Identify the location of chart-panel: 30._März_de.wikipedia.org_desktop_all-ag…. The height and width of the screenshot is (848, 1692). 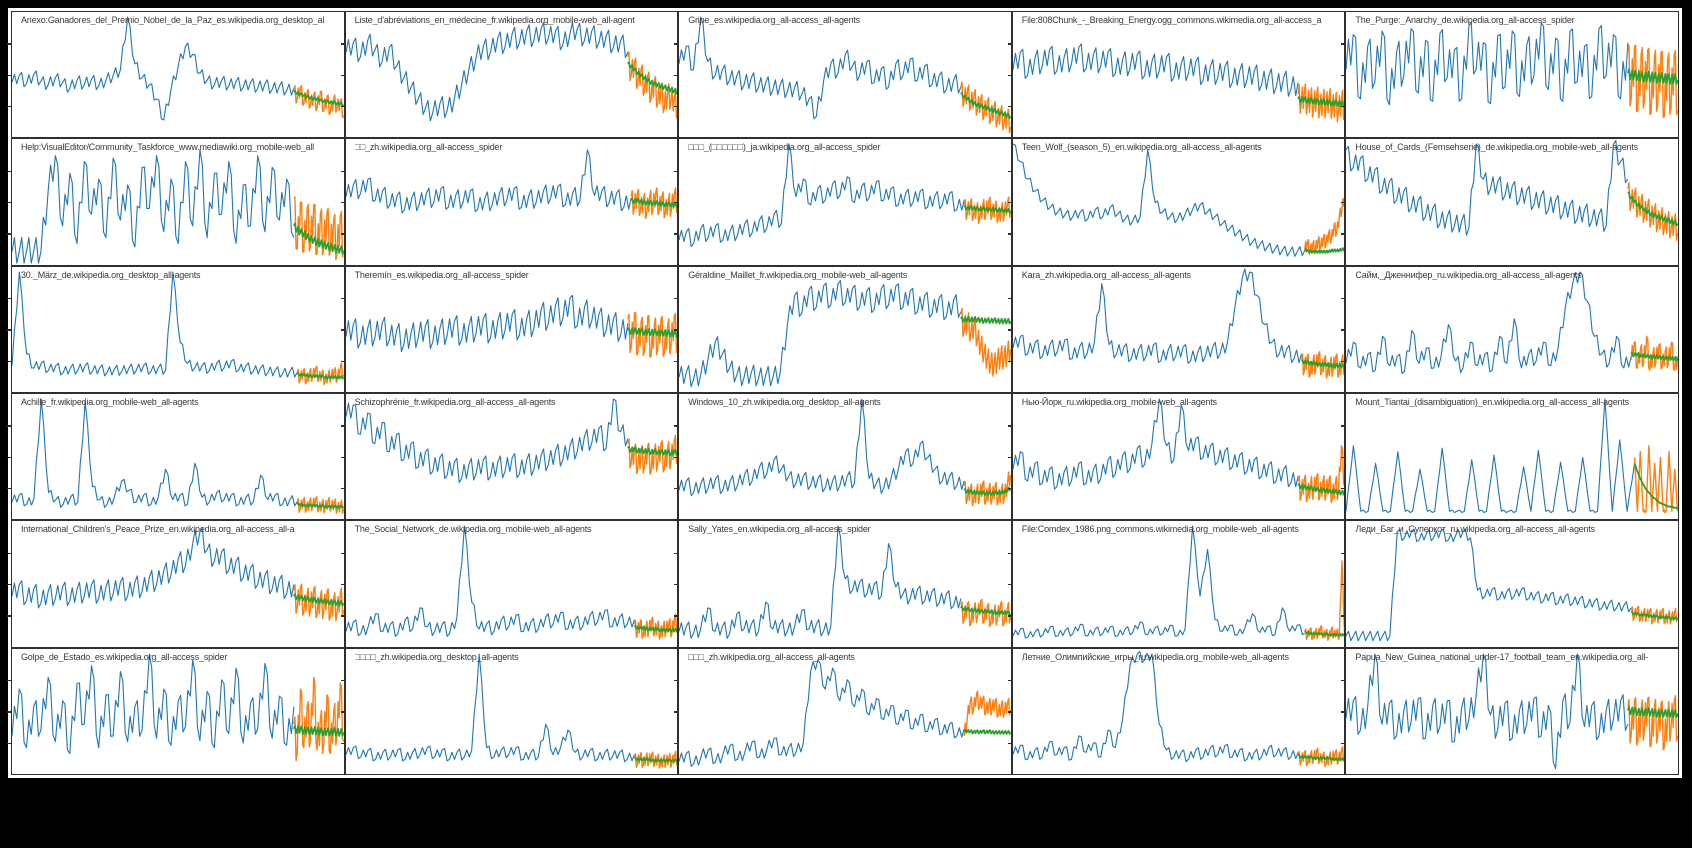
(176, 329).